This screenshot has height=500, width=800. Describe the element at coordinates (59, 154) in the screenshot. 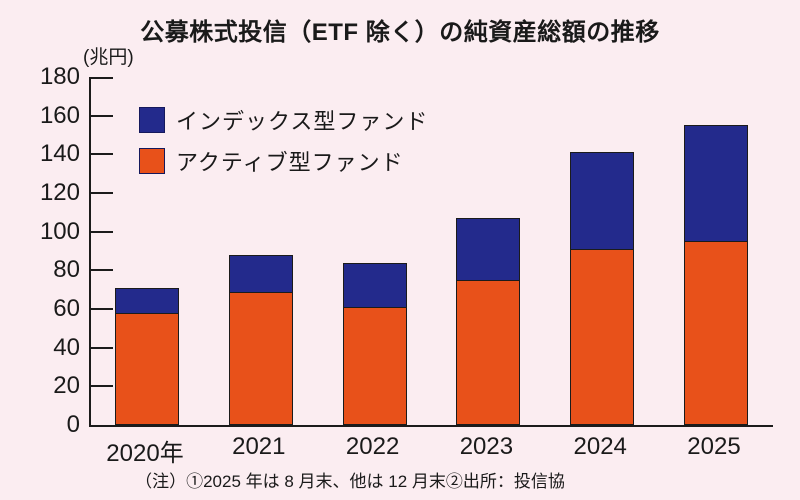

I see `y-tick-label: 140` at that location.